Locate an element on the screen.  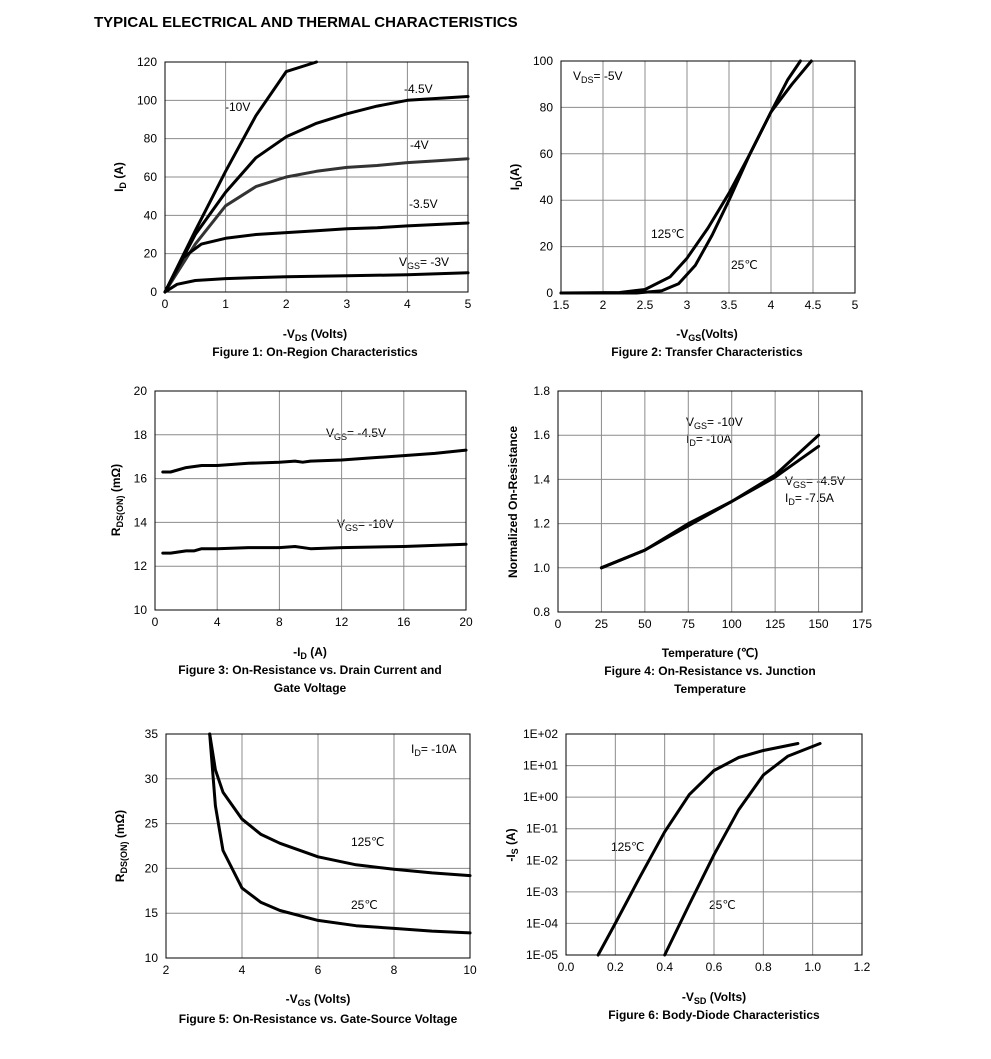
y-tick-label: 1E+00 is located at coordinates (540, 797).